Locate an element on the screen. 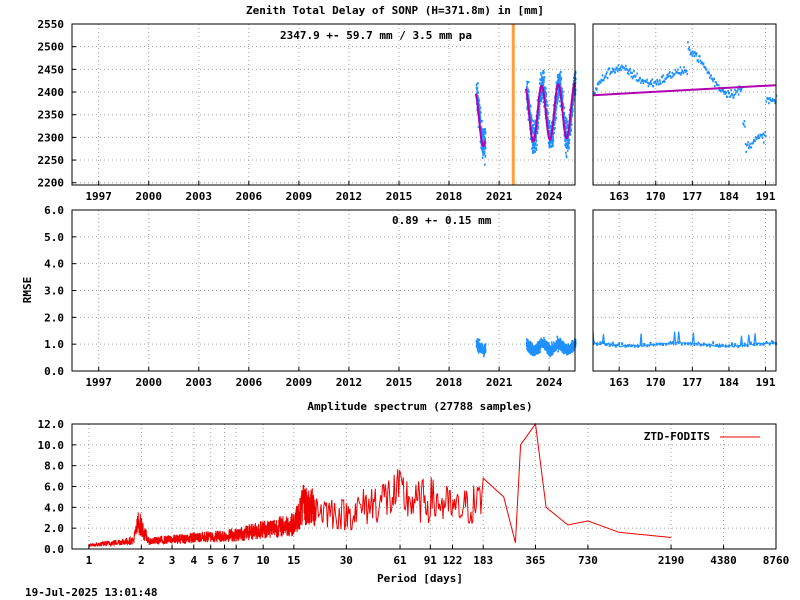 Image resolution: width=800 pixels, height=600 pixels. spec-xtick-label-15: 730 is located at coordinates (588, 560).